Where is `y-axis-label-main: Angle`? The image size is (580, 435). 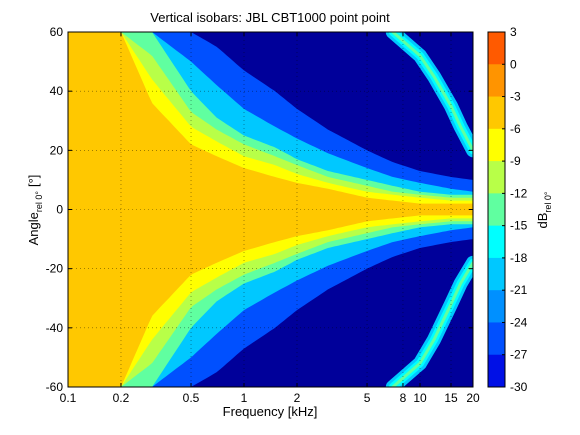 y-axis-label-main: Angle is located at coordinates (33, 228).